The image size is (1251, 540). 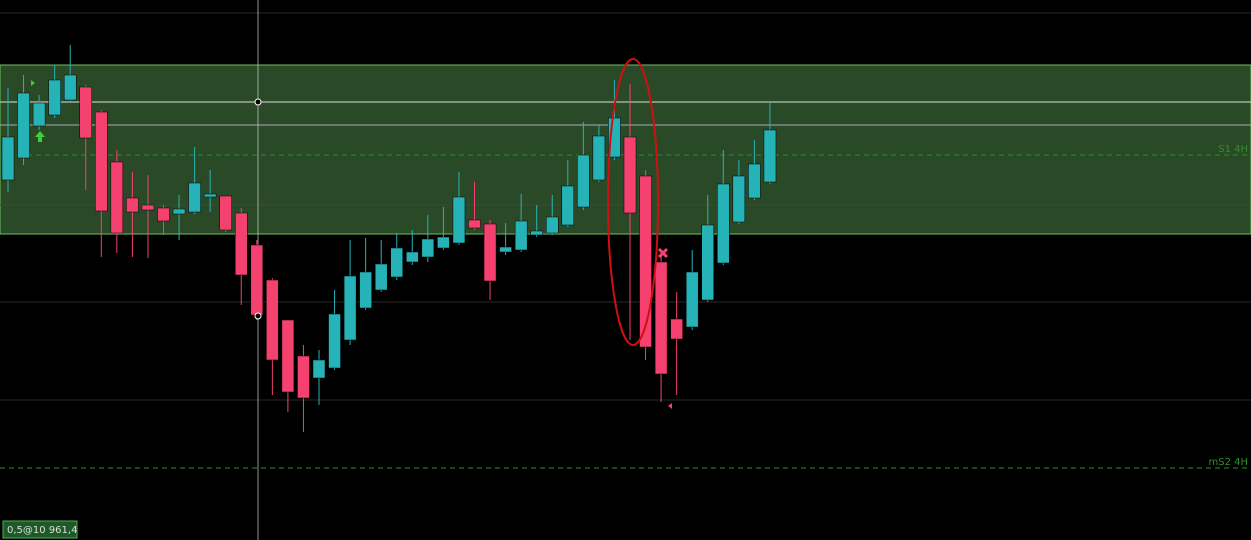 I want to click on level-label: S1 4H, so click(x=1233, y=149).